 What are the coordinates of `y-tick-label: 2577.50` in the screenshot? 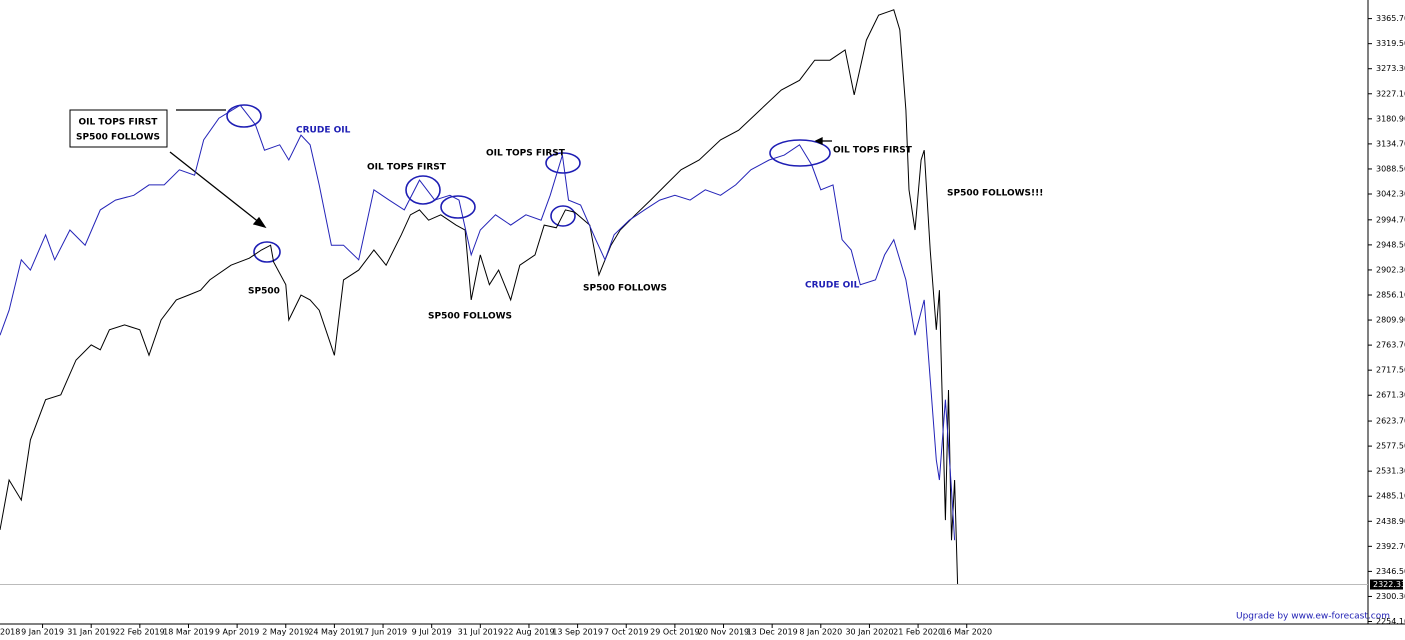 It's located at (1390, 446).